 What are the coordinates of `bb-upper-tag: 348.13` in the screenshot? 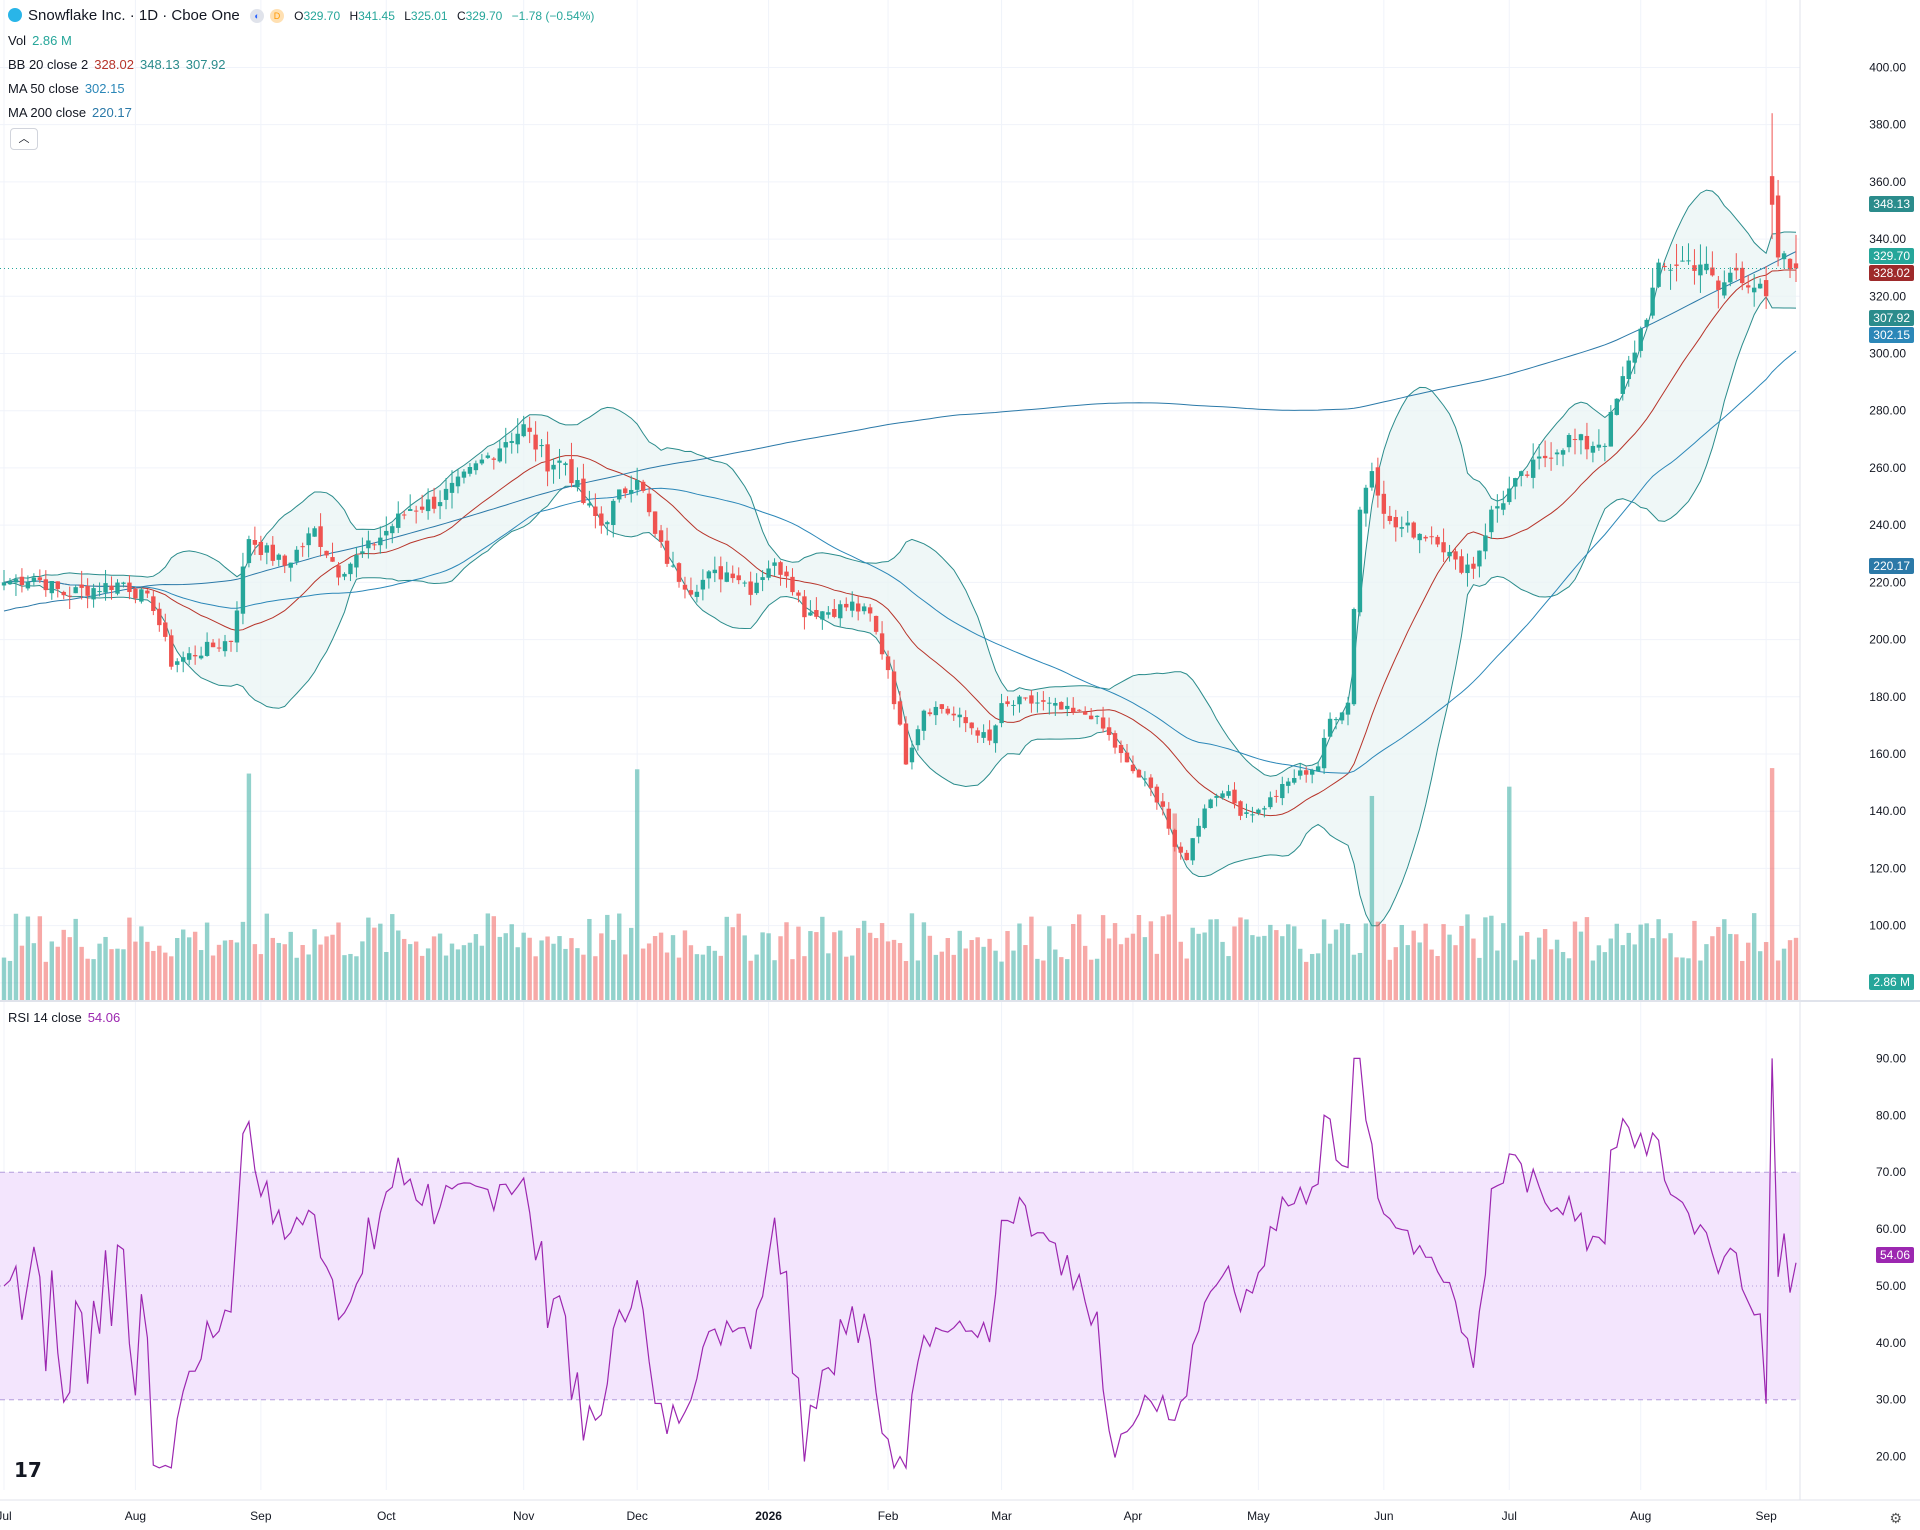 It's located at (1891, 204).